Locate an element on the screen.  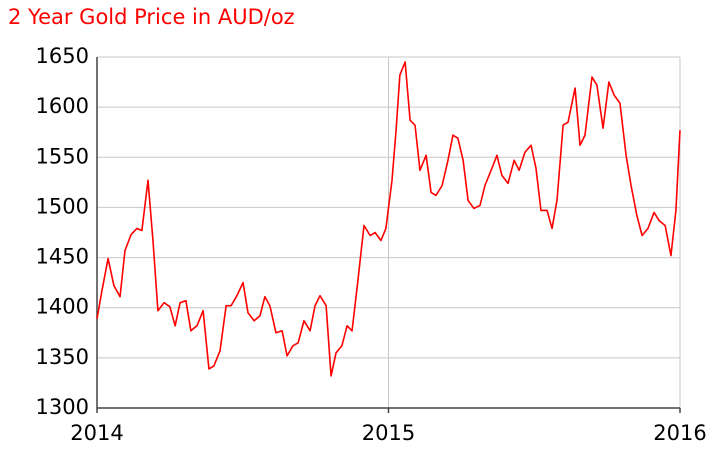
y-tick-label: 1450 is located at coordinates (62, 257).